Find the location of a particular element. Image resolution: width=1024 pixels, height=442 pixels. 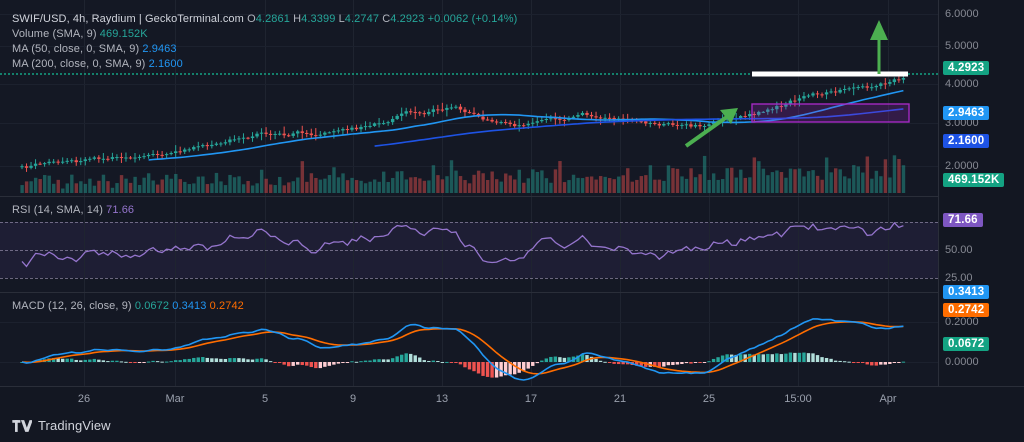

ma50-value: 2.9463 is located at coordinates (159, 49).